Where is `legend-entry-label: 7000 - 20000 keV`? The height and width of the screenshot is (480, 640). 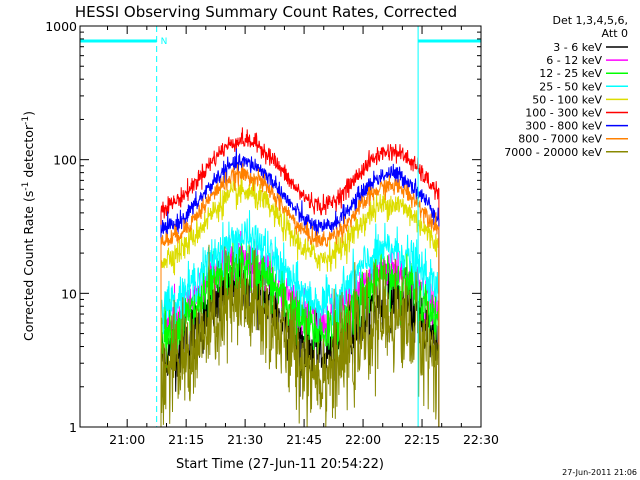
legend-entry-label: 7000 - 20000 keV is located at coordinates (553, 152).